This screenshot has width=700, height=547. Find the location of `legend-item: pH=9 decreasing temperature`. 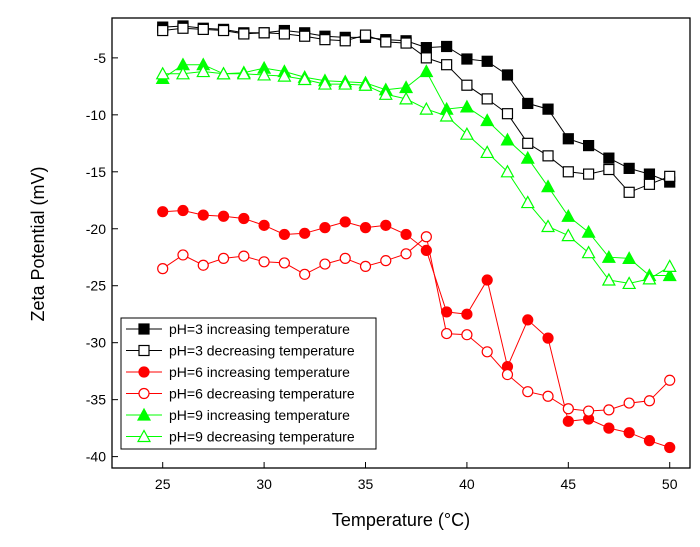

legend-item: pH=9 decreasing temperature is located at coordinates (240, 437).